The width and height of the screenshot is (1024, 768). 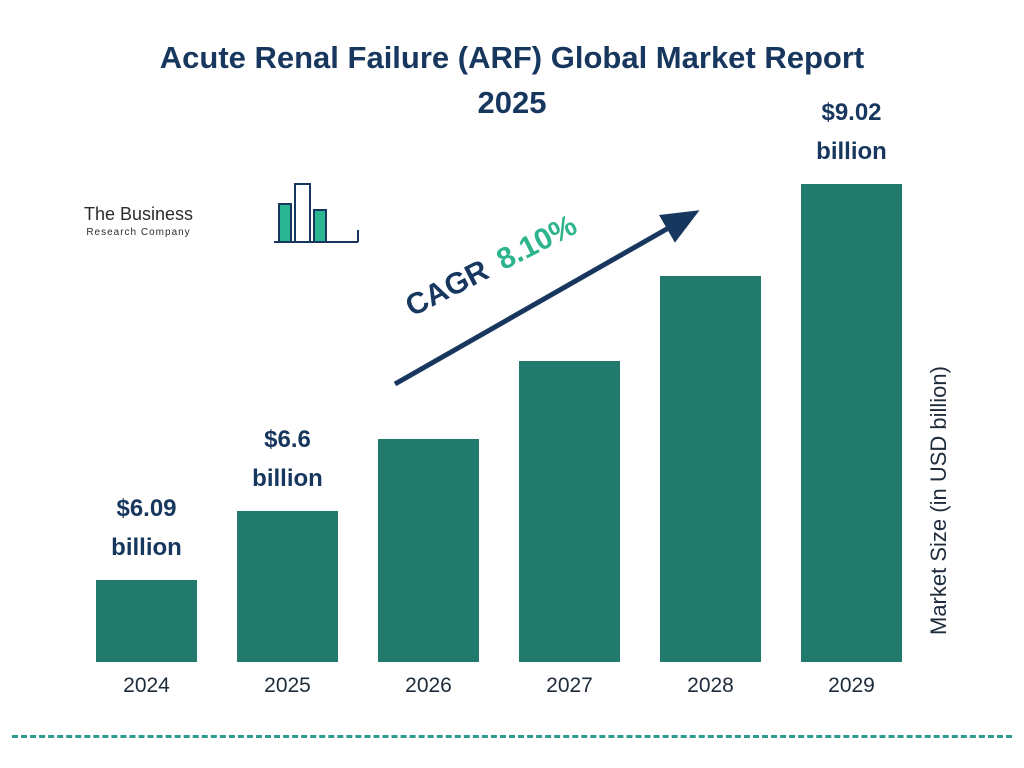 I want to click on bar-chart-logo-icon, so click(x=316, y=213).